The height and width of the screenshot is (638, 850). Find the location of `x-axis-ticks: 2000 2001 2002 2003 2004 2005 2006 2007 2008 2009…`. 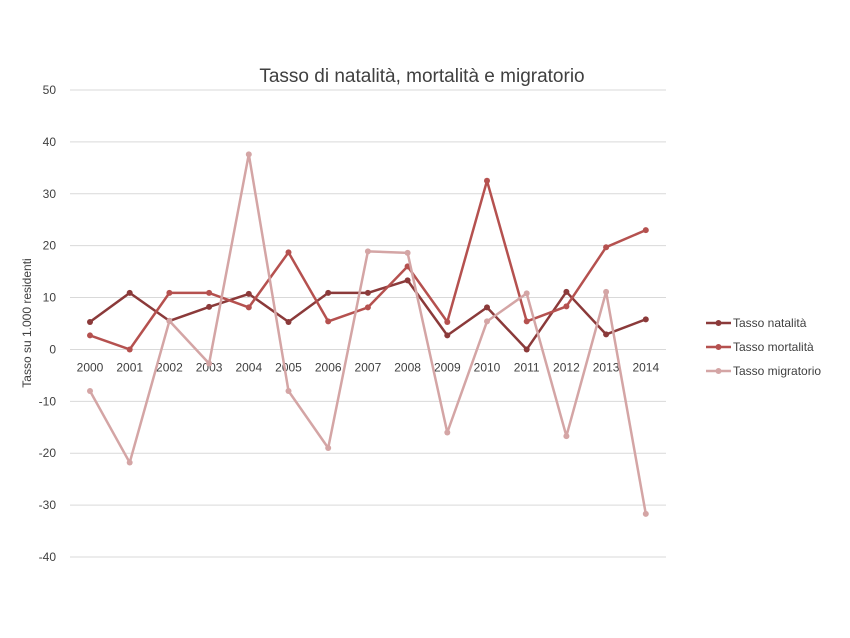

x-axis-ticks: 2000 2001 2002 2003 2004 2005 2006 2007 2008 2009… is located at coordinates (368, 367).